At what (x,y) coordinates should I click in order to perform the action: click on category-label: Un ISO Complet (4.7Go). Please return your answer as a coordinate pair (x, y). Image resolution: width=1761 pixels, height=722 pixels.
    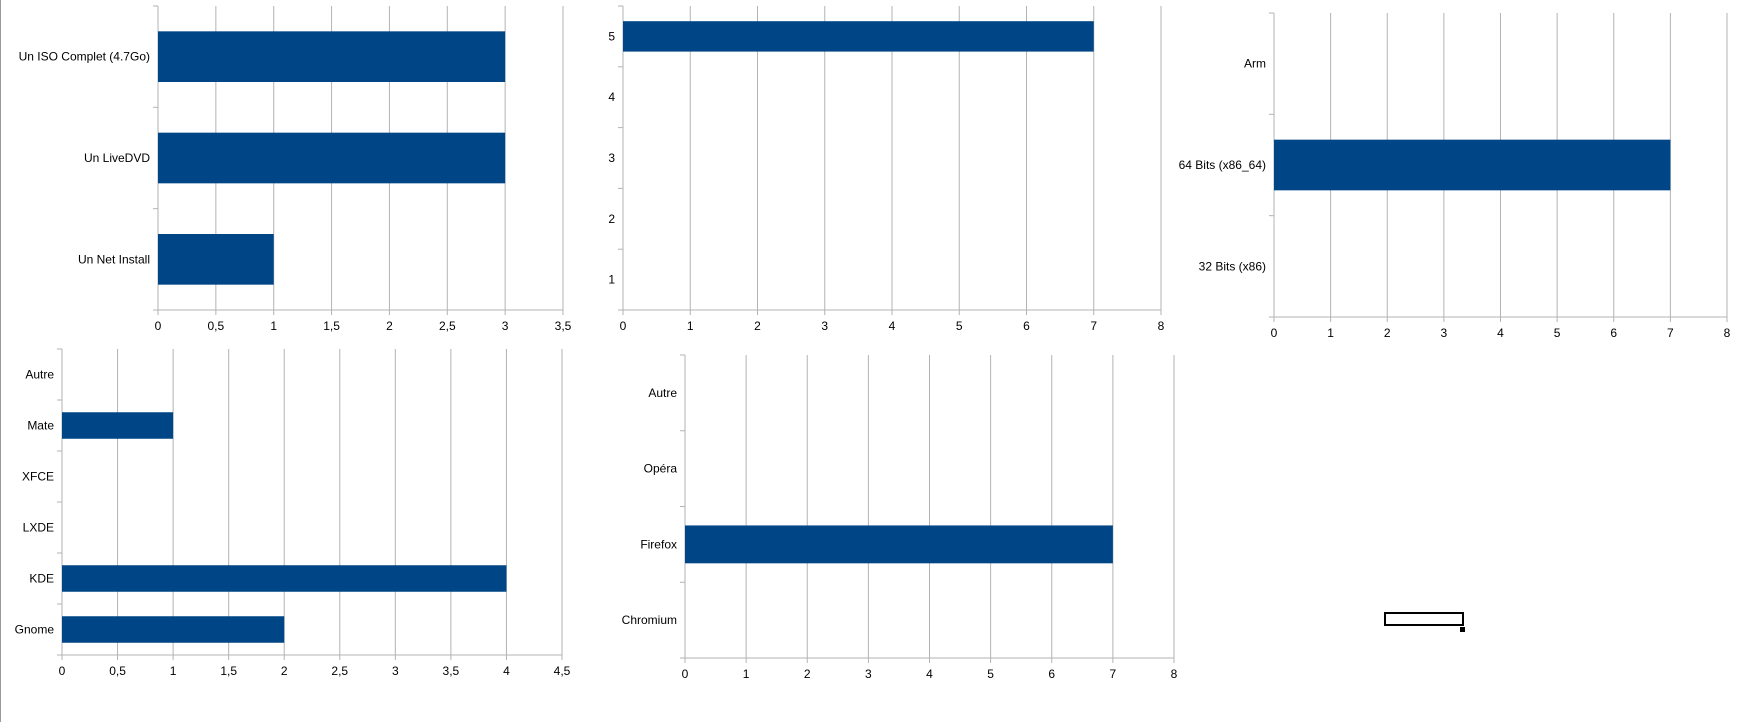
    Looking at the image, I should click on (84, 57).